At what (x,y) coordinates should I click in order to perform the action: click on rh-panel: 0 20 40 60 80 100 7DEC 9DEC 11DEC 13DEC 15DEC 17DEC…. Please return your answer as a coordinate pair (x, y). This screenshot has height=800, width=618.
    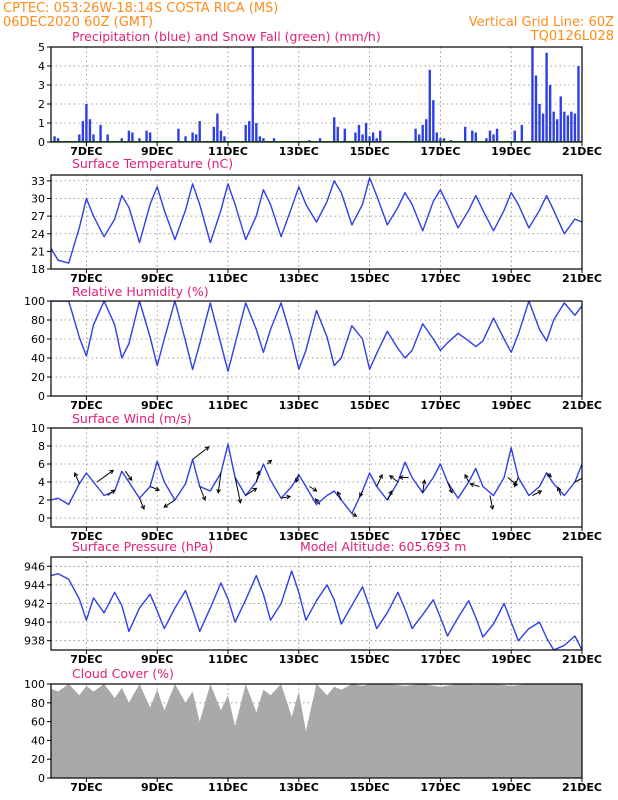
    Looking at the image, I should click on (313, 348).